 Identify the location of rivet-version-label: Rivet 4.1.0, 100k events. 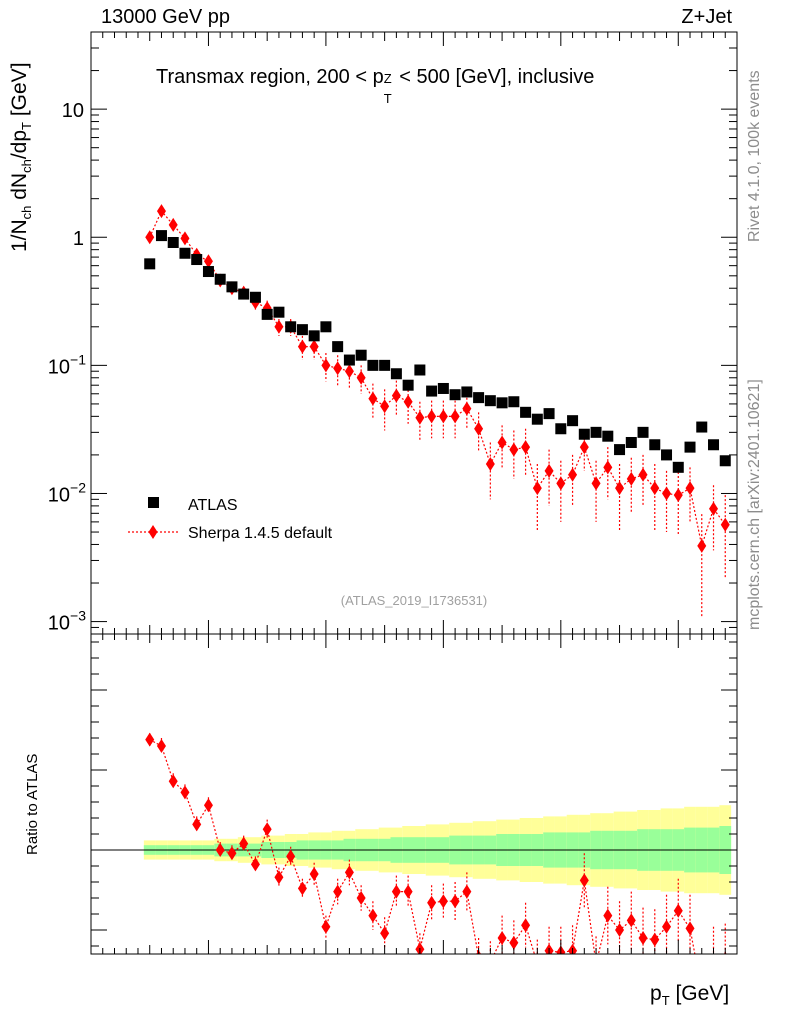
(754, 156).